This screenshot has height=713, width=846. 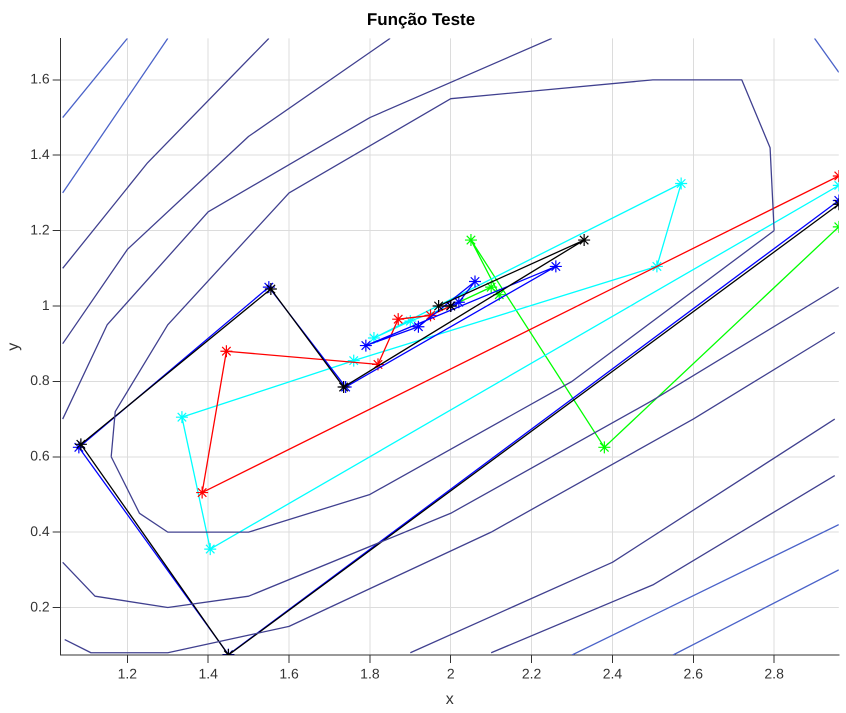 What do you see at coordinates (13, 346) in the screenshot?
I see `y-axis-title: y` at bounding box center [13, 346].